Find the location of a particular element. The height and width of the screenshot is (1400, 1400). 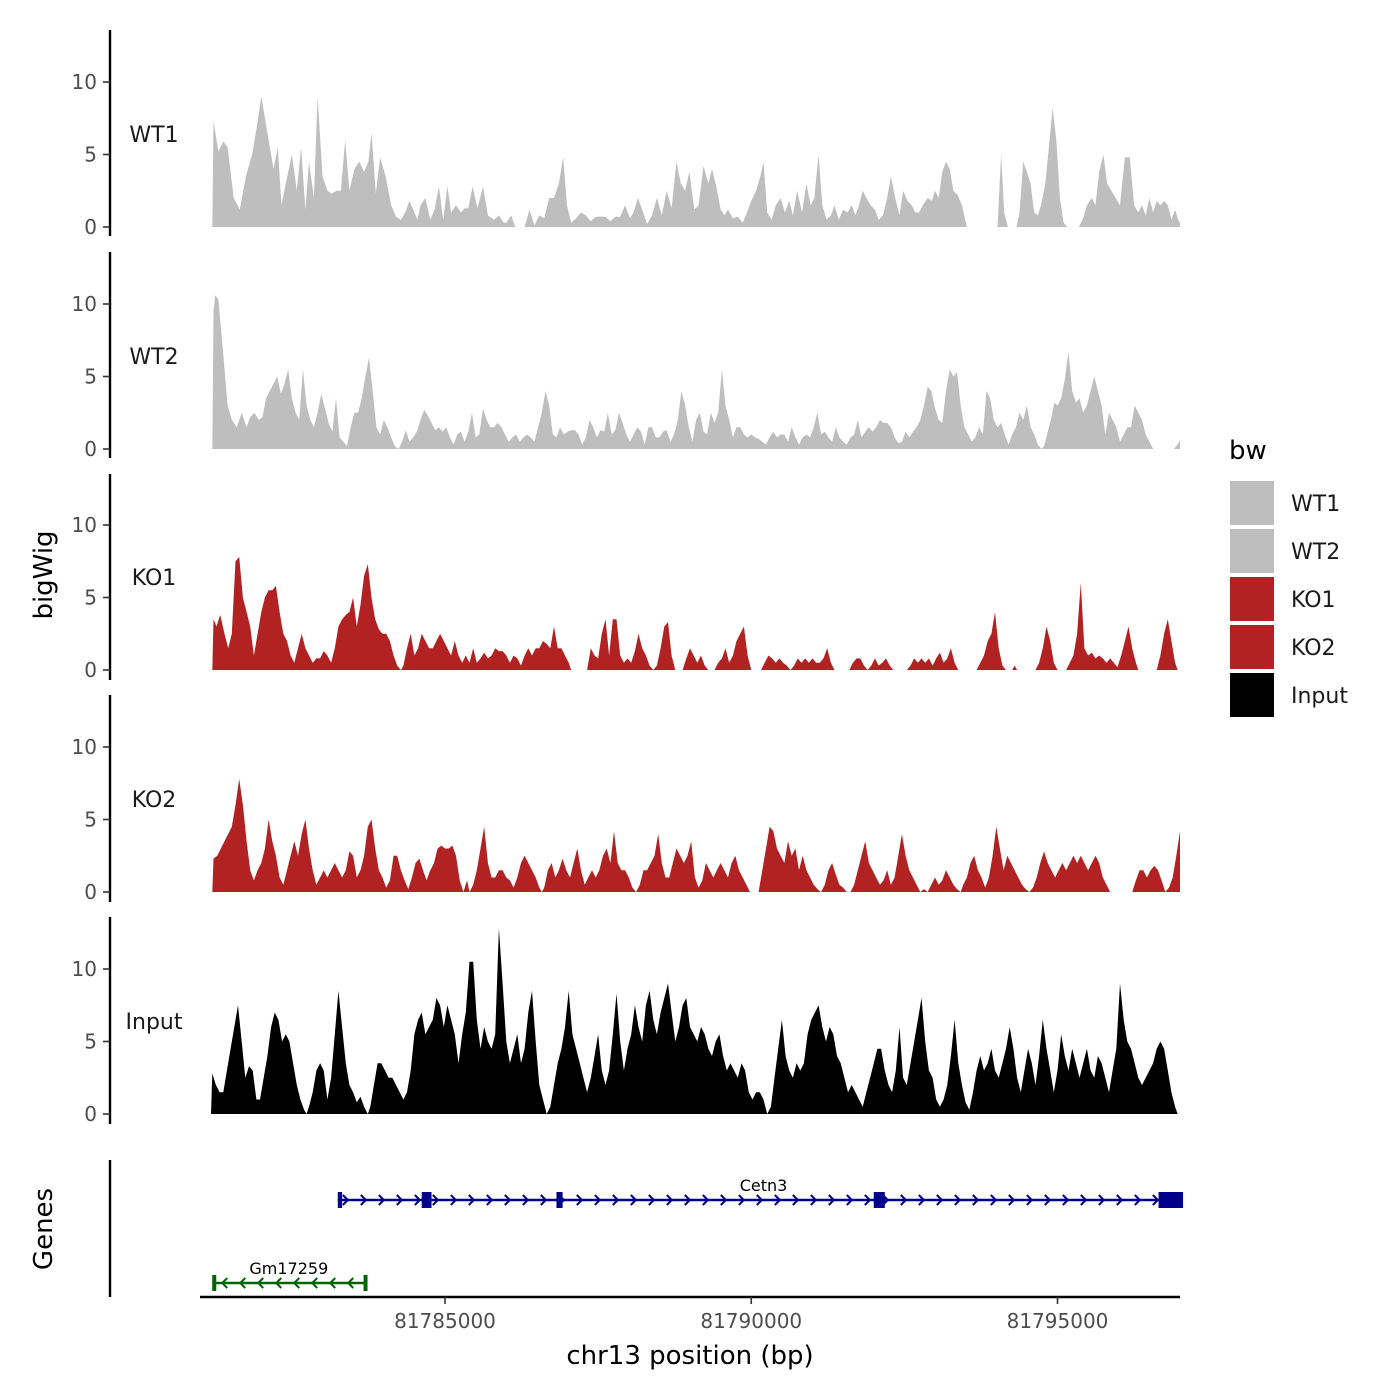

track-ko2: 0 5 10 KO2 is located at coordinates (626, 799).